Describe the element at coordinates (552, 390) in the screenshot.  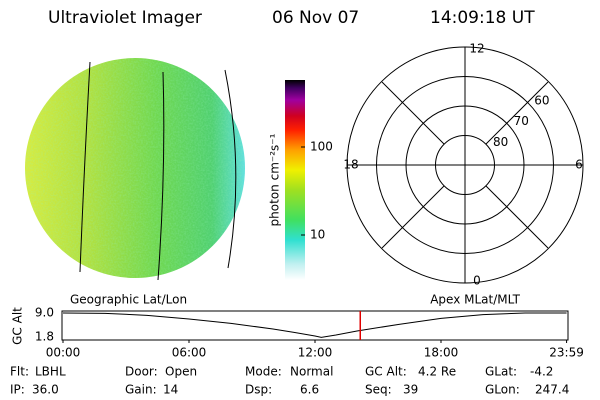
I see `status-value: 247.4` at that location.